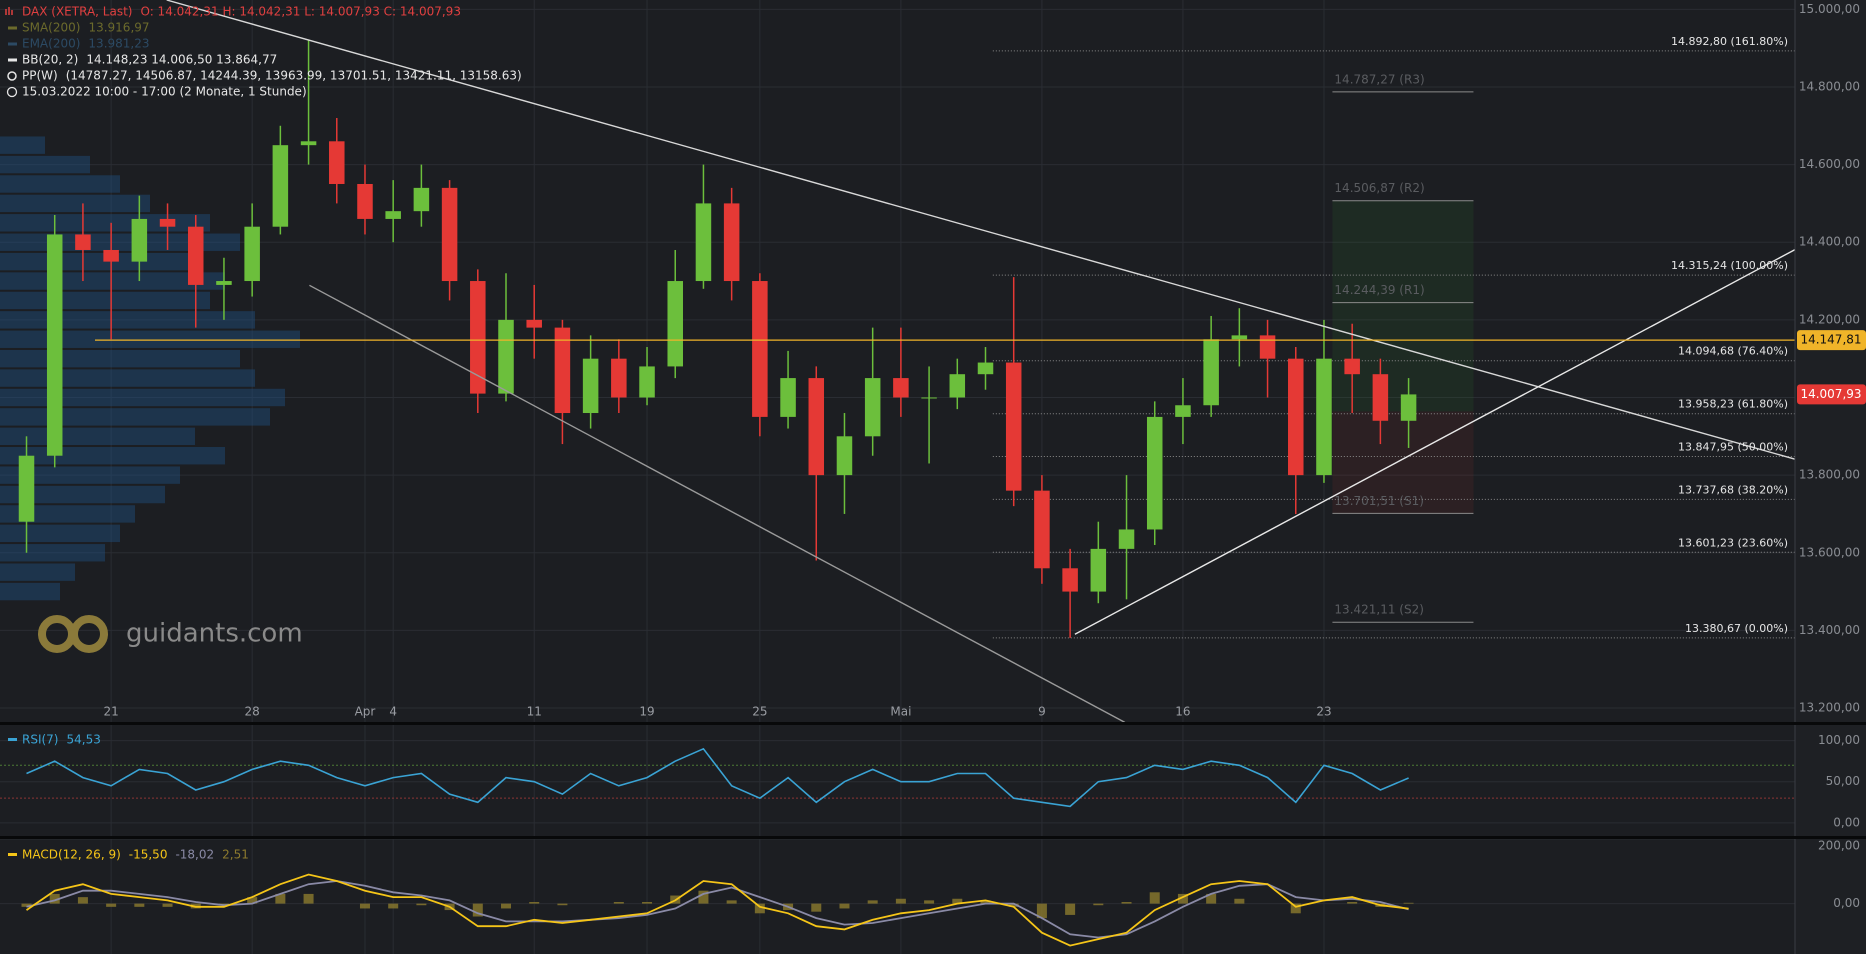 The width and height of the screenshot is (1866, 954). What do you see at coordinates (1323, 712) in the screenshot?
I see `x-tick-label: 23` at bounding box center [1323, 712].